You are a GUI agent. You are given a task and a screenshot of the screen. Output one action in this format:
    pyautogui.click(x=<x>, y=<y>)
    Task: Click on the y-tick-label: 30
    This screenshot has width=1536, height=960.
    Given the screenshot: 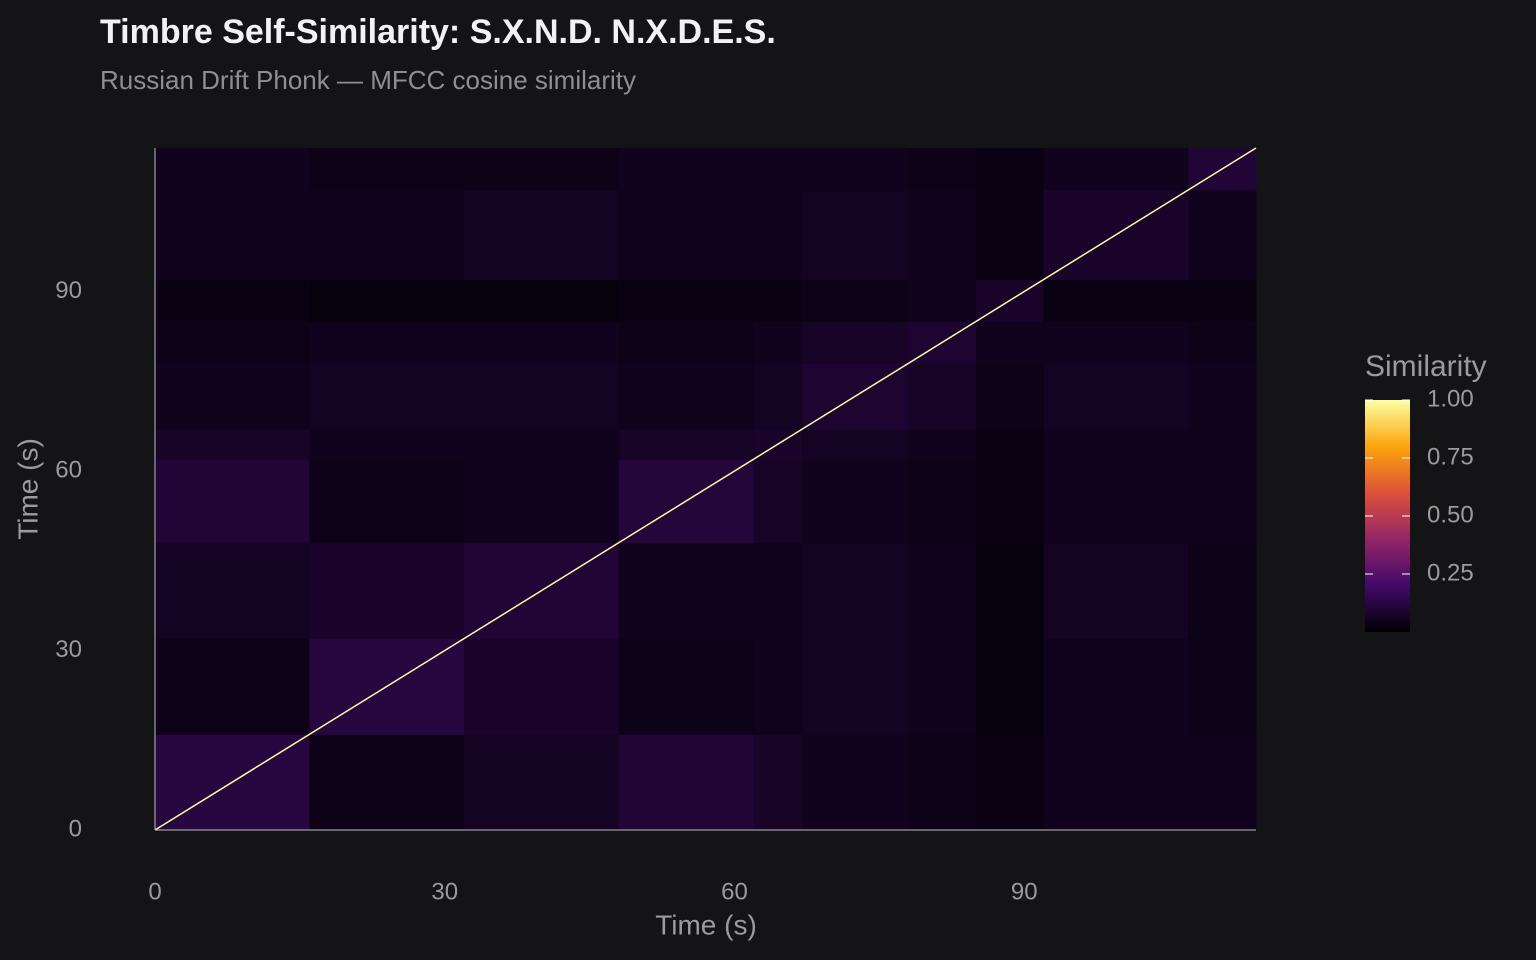 What is the action you would take?
    pyautogui.click(x=68, y=649)
    